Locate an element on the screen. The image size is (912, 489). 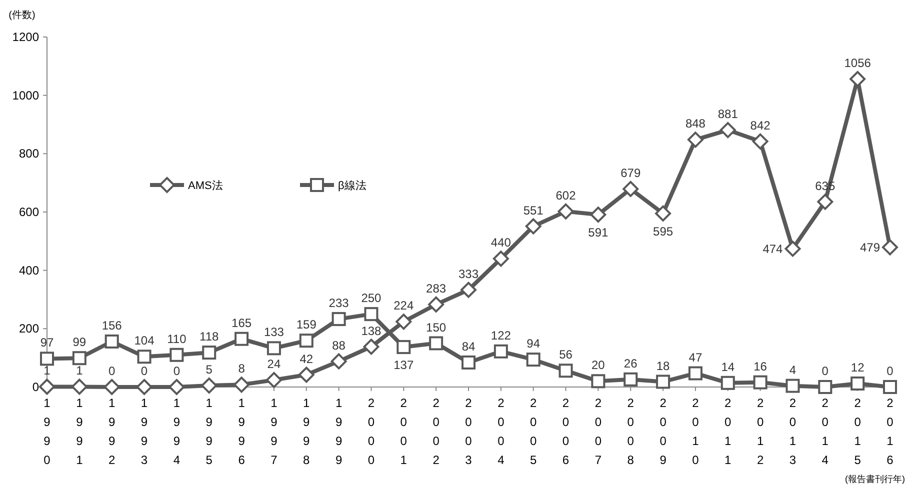
data-label: 479 is located at coordinates (870, 247).